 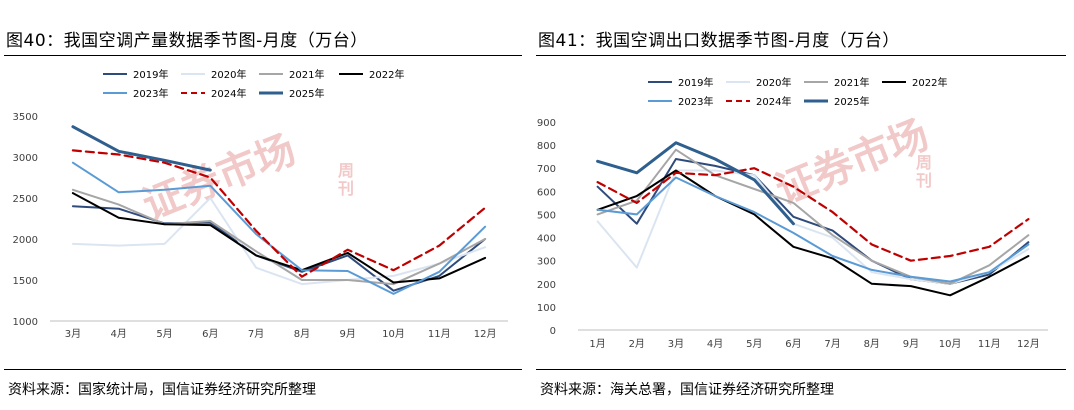 I want to click on y-tick-label: 900, so click(x=546, y=123).